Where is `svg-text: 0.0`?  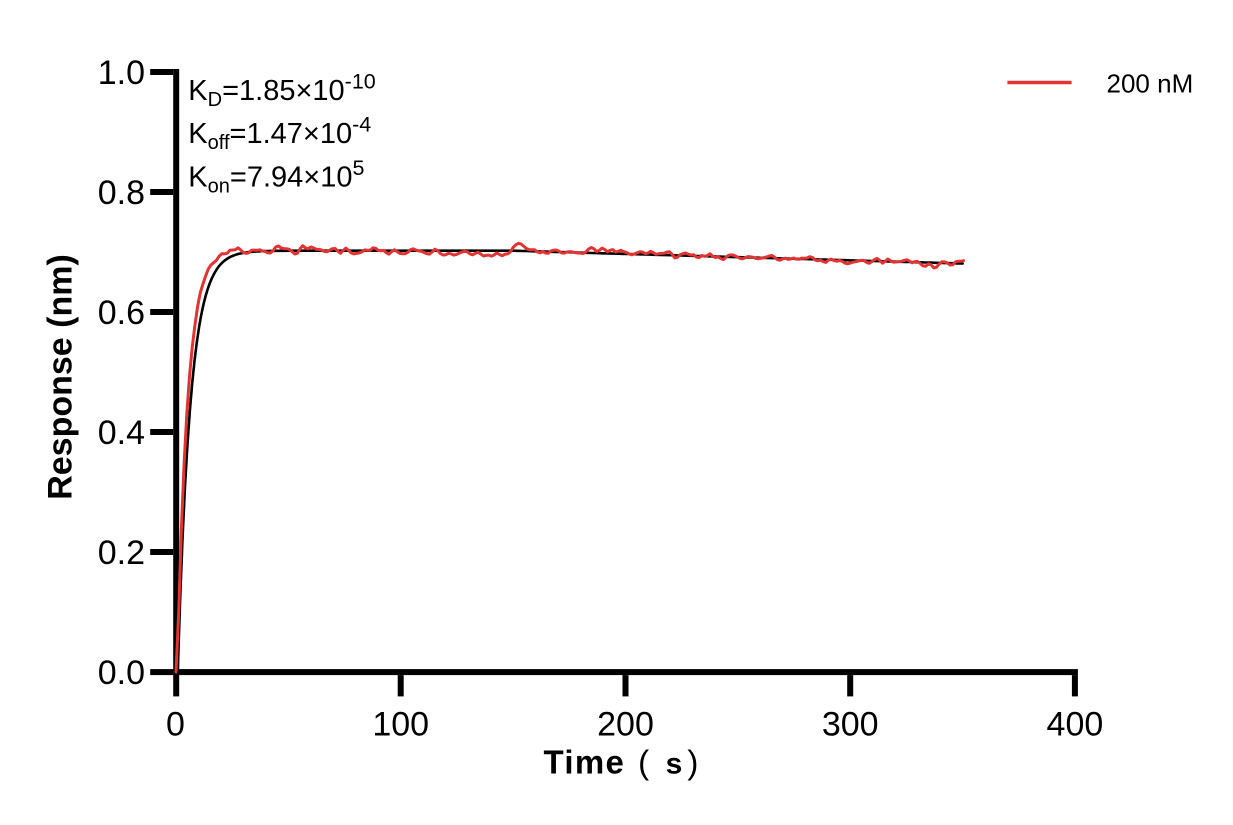 svg-text: 0.0 is located at coordinates (121, 673).